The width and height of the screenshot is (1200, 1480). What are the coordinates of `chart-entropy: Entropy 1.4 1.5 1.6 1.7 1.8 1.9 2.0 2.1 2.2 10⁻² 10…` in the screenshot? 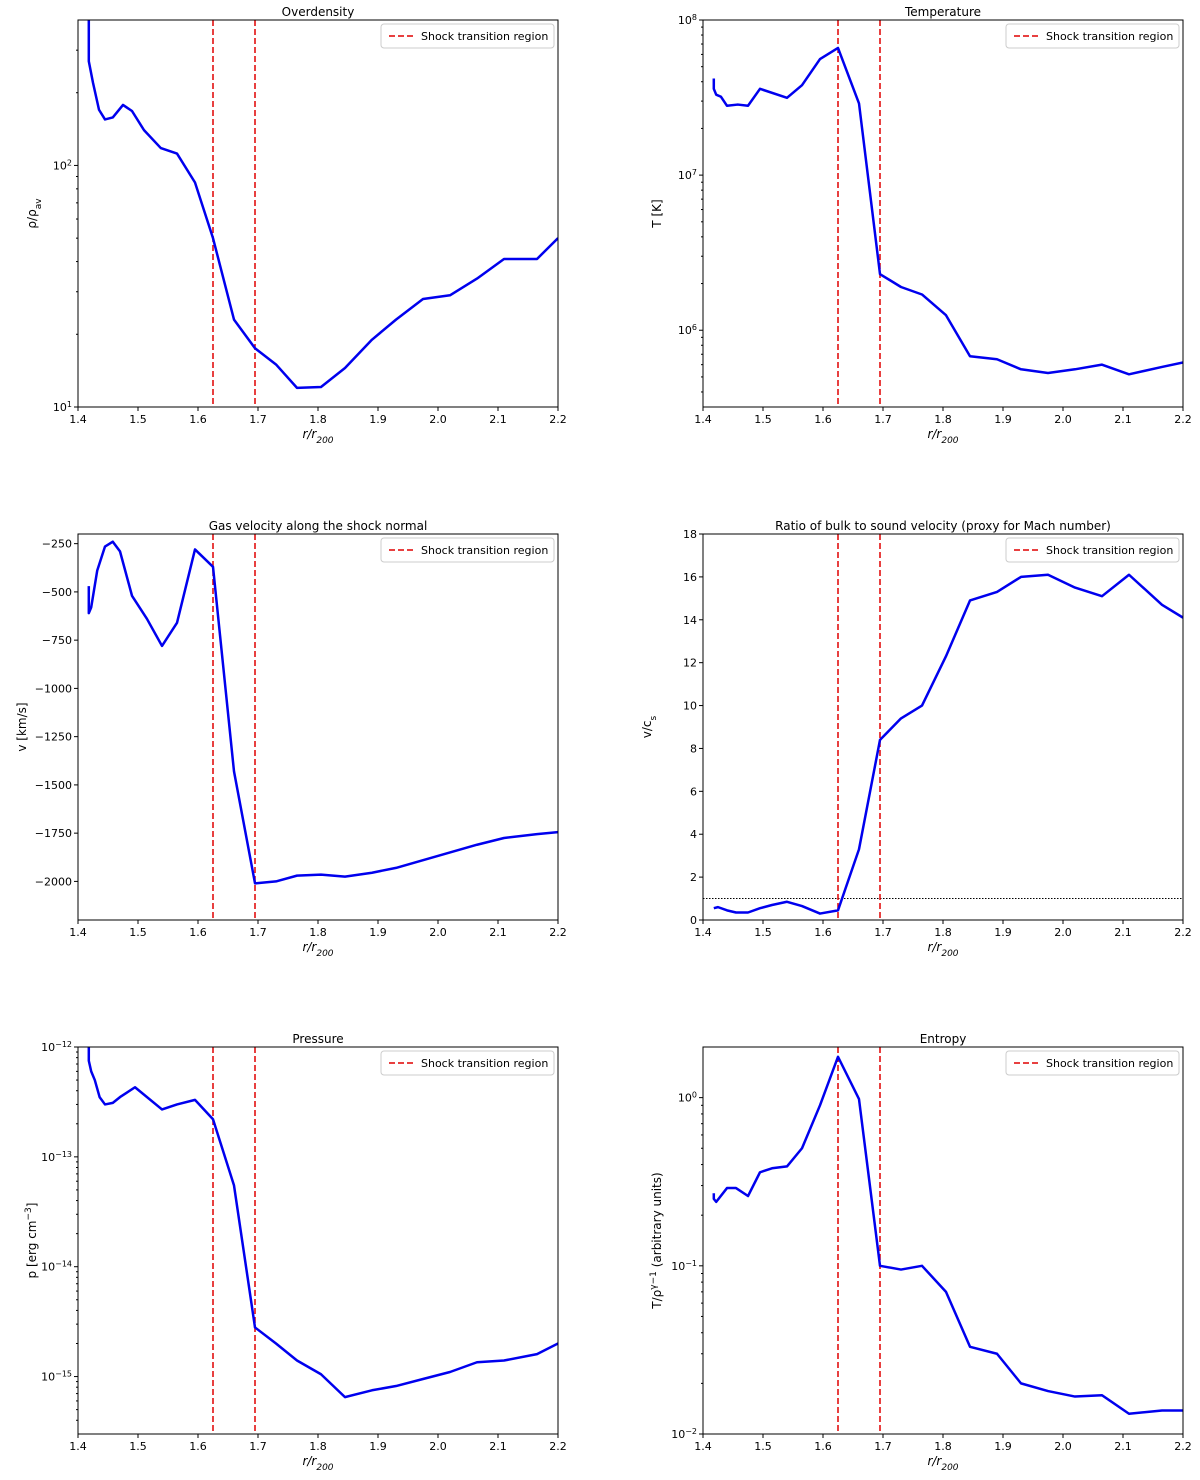 It's located at (920, 1252).